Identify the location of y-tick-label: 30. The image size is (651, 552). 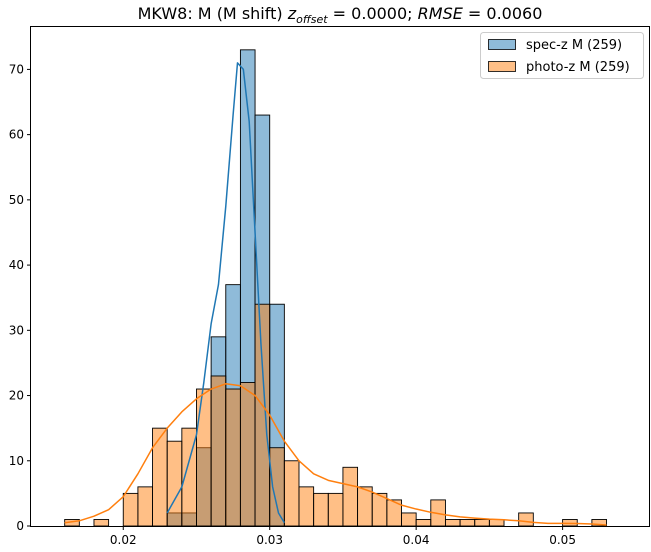
(16, 330).